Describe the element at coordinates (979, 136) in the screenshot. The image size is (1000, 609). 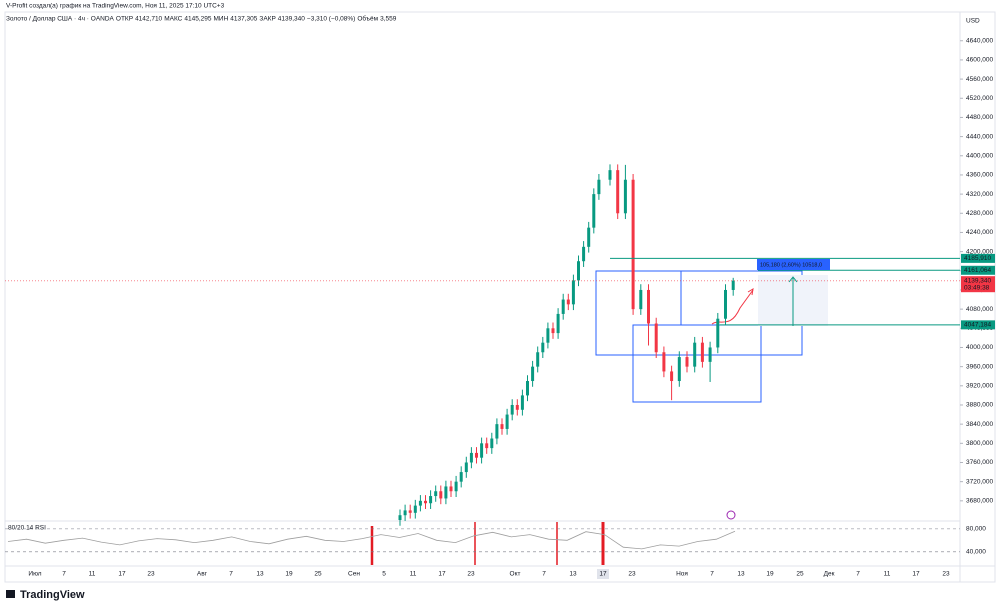
I see `y-tick-label: 4440,000` at that location.